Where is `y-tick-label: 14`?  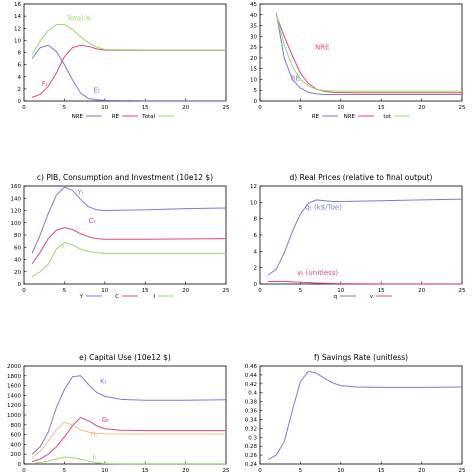 y-tick-label: 14 is located at coordinates (17, 17).